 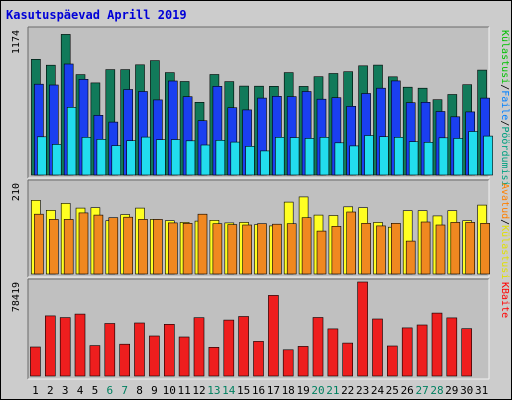 I want to click on panel-middle-max-label: 210, so click(x=16, y=192).